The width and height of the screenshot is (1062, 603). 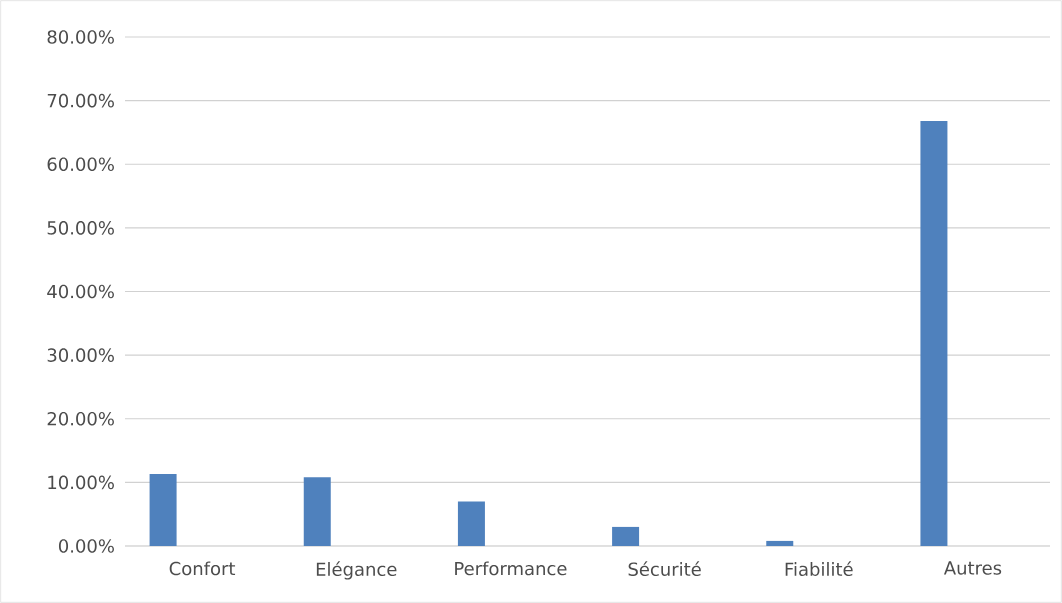 What do you see at coordinates (80, 228) in the screenshot?
I see `y-tick-label: 50.00%` at bounding box center [80, 228].